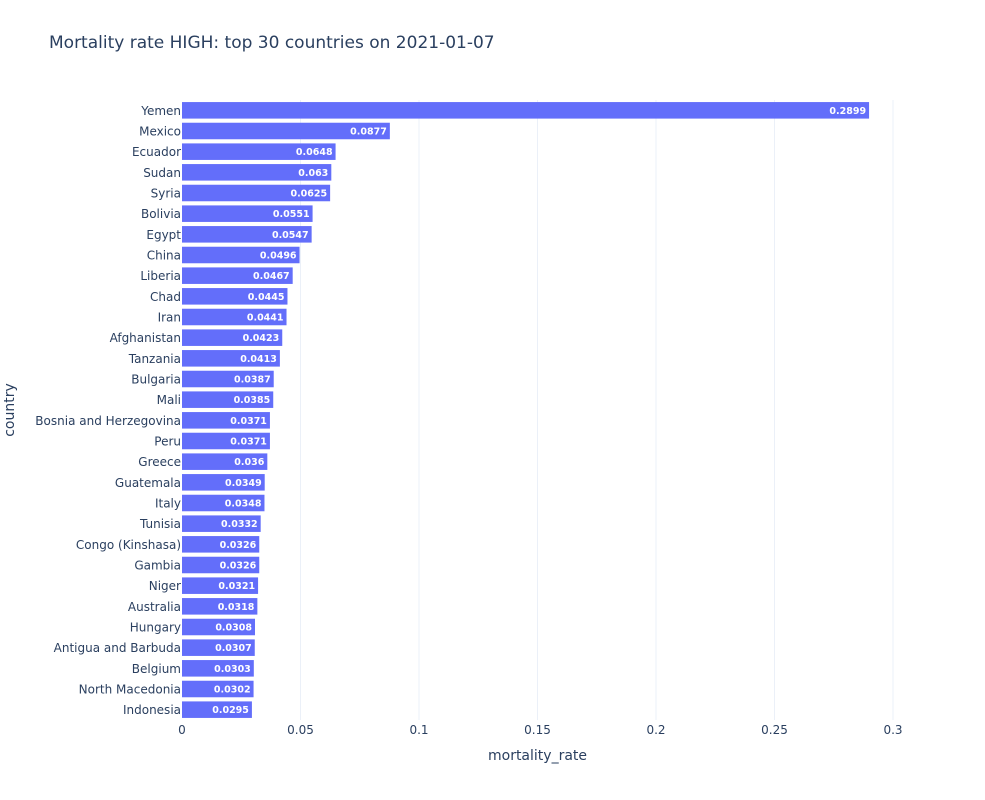 This screenshot has width=985, height=800. I want to click on y-tick-label: Belgium, so click(156, 669).